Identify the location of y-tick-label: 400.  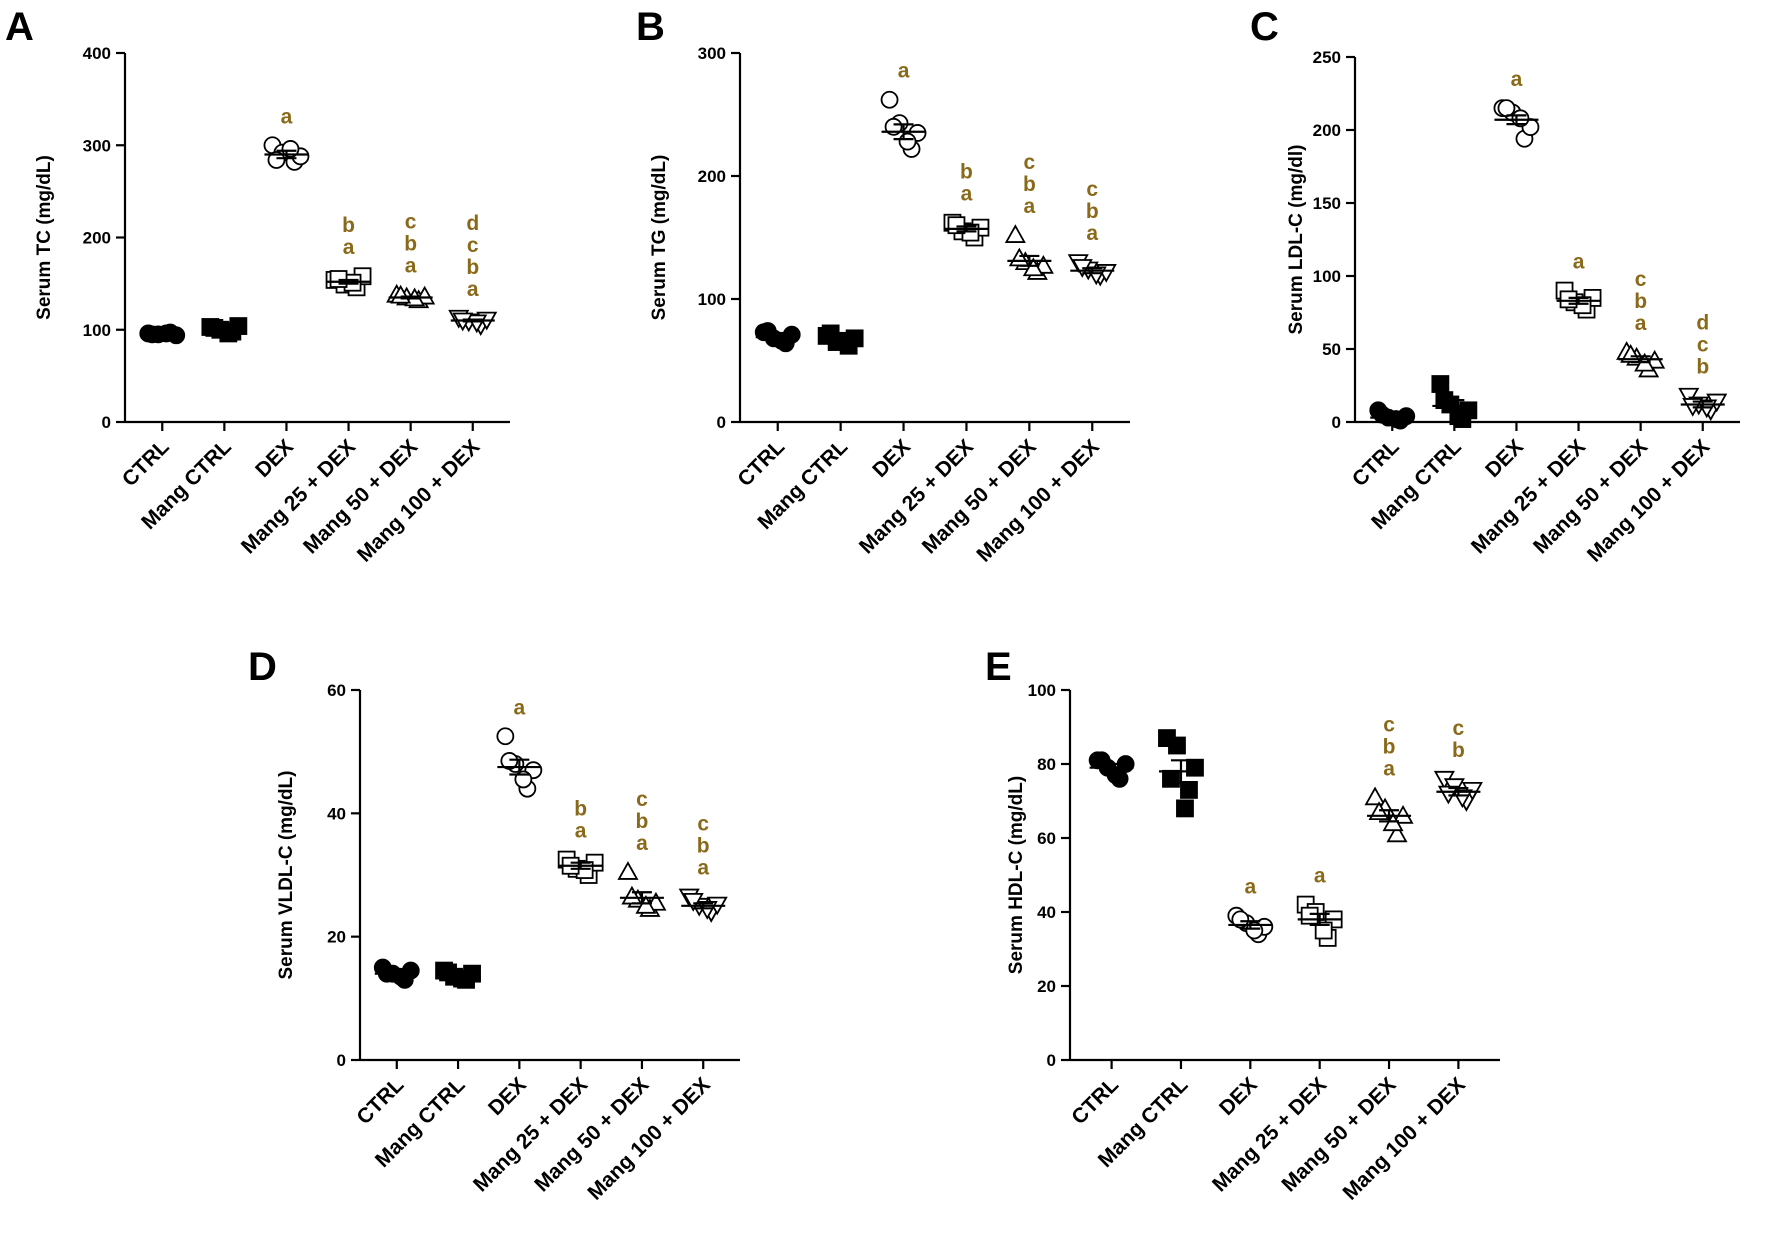
(97, 53).